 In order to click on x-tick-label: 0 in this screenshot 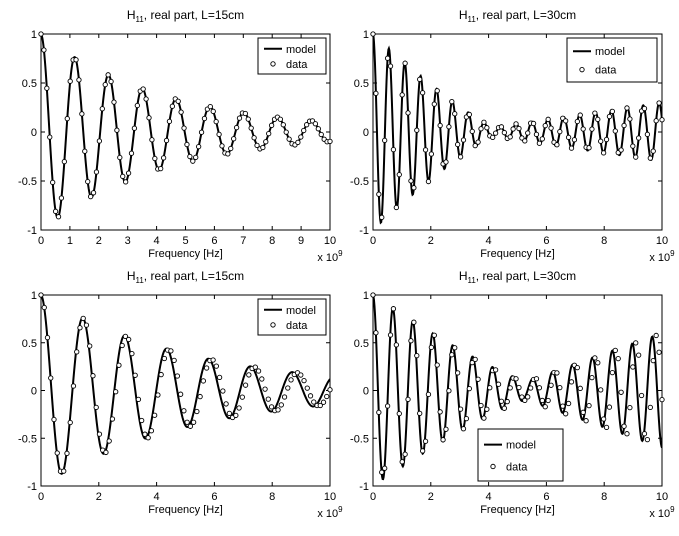, I will do `click(373, 241)`.